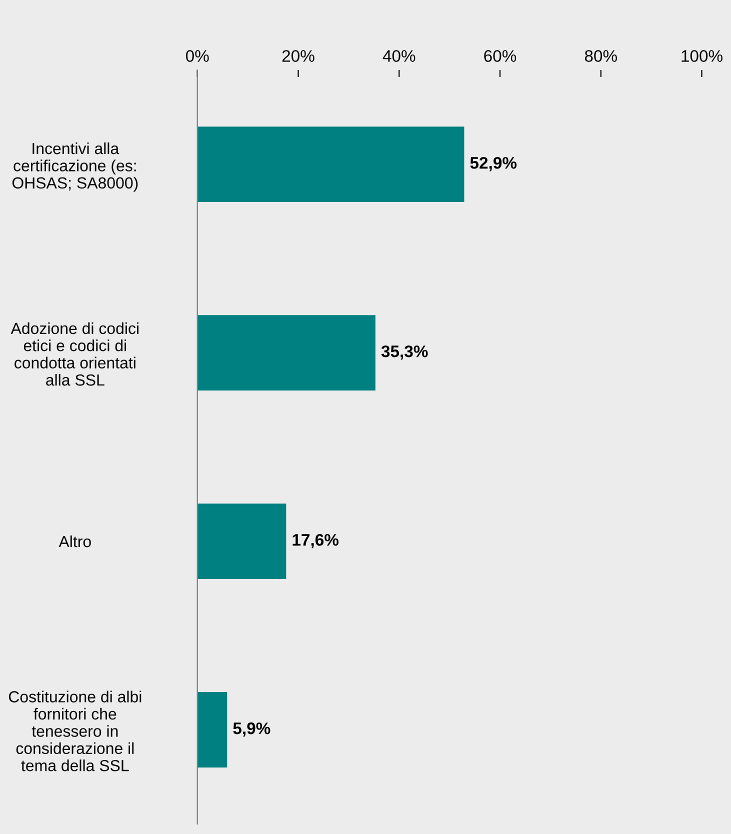 The width and height of the screenshot is (731, 834). What do you see at coordinates (74, 541) in the screenshot?
I see `y-tick-label: Altro` at bounding box center [74, 541].